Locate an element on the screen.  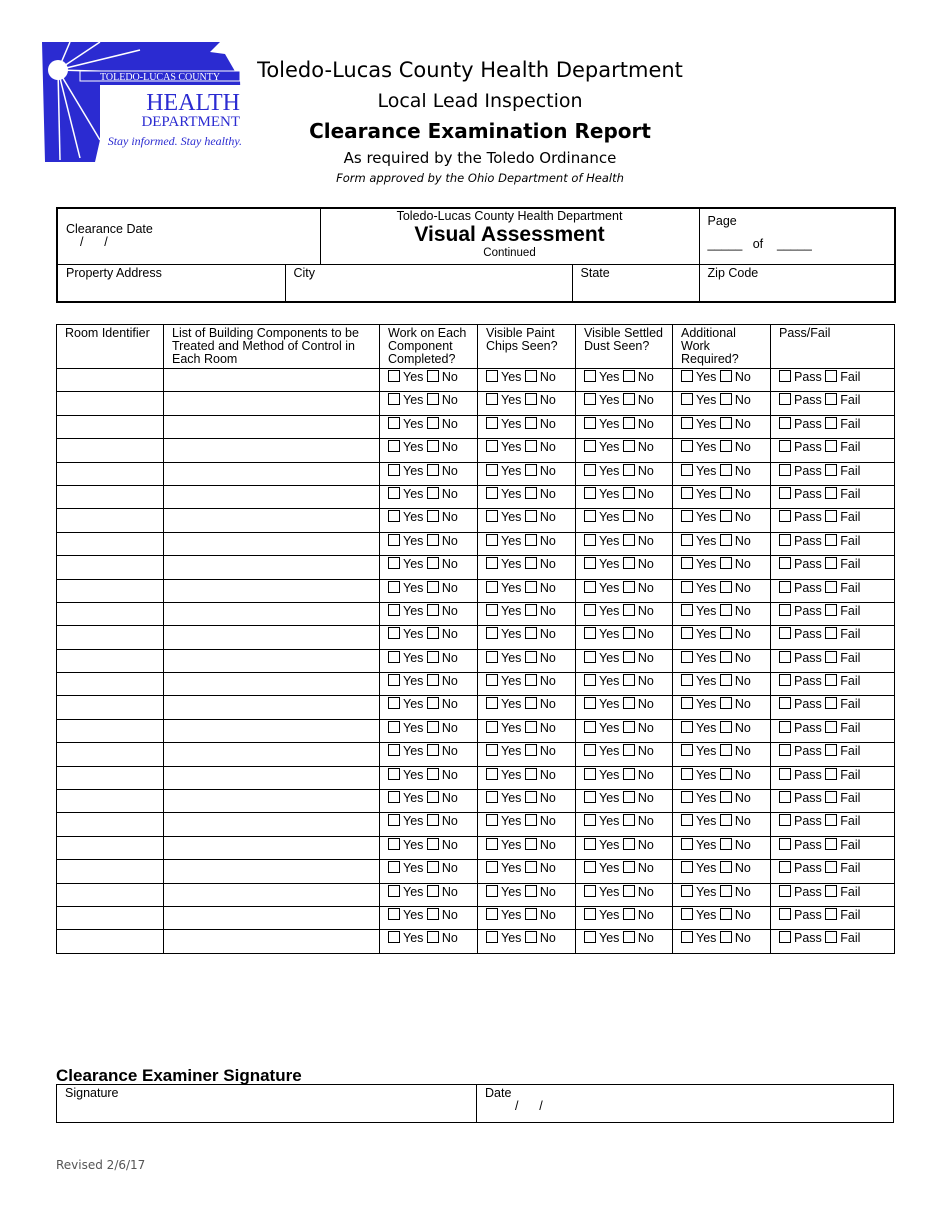
signature-date-field: Date / / is located at coordinates (685, 1103).